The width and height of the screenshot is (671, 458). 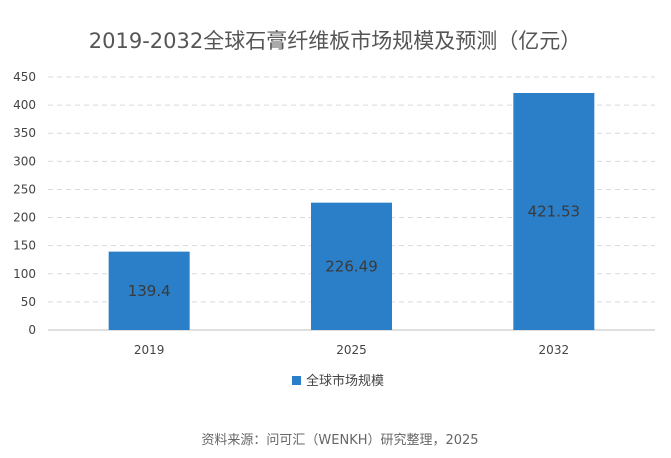 I want to click on x-tick-label: 2032, so click(x=554, y=350).